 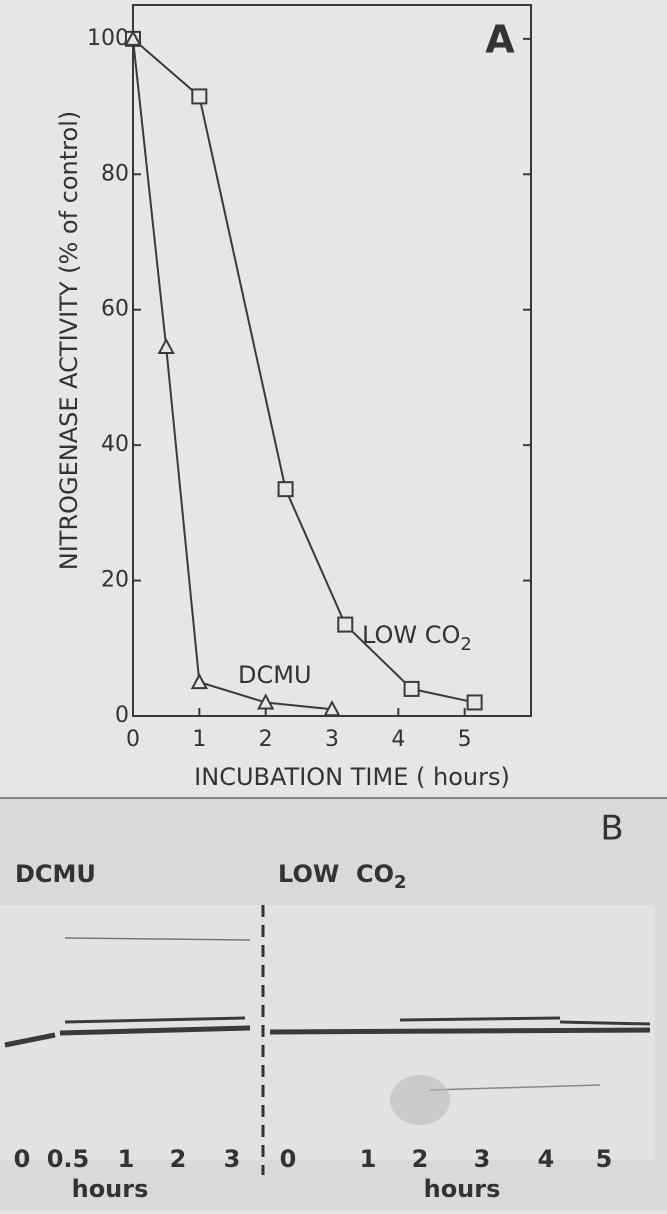 I want to click on x-tick-label: 2, so click(x=266, y=739).